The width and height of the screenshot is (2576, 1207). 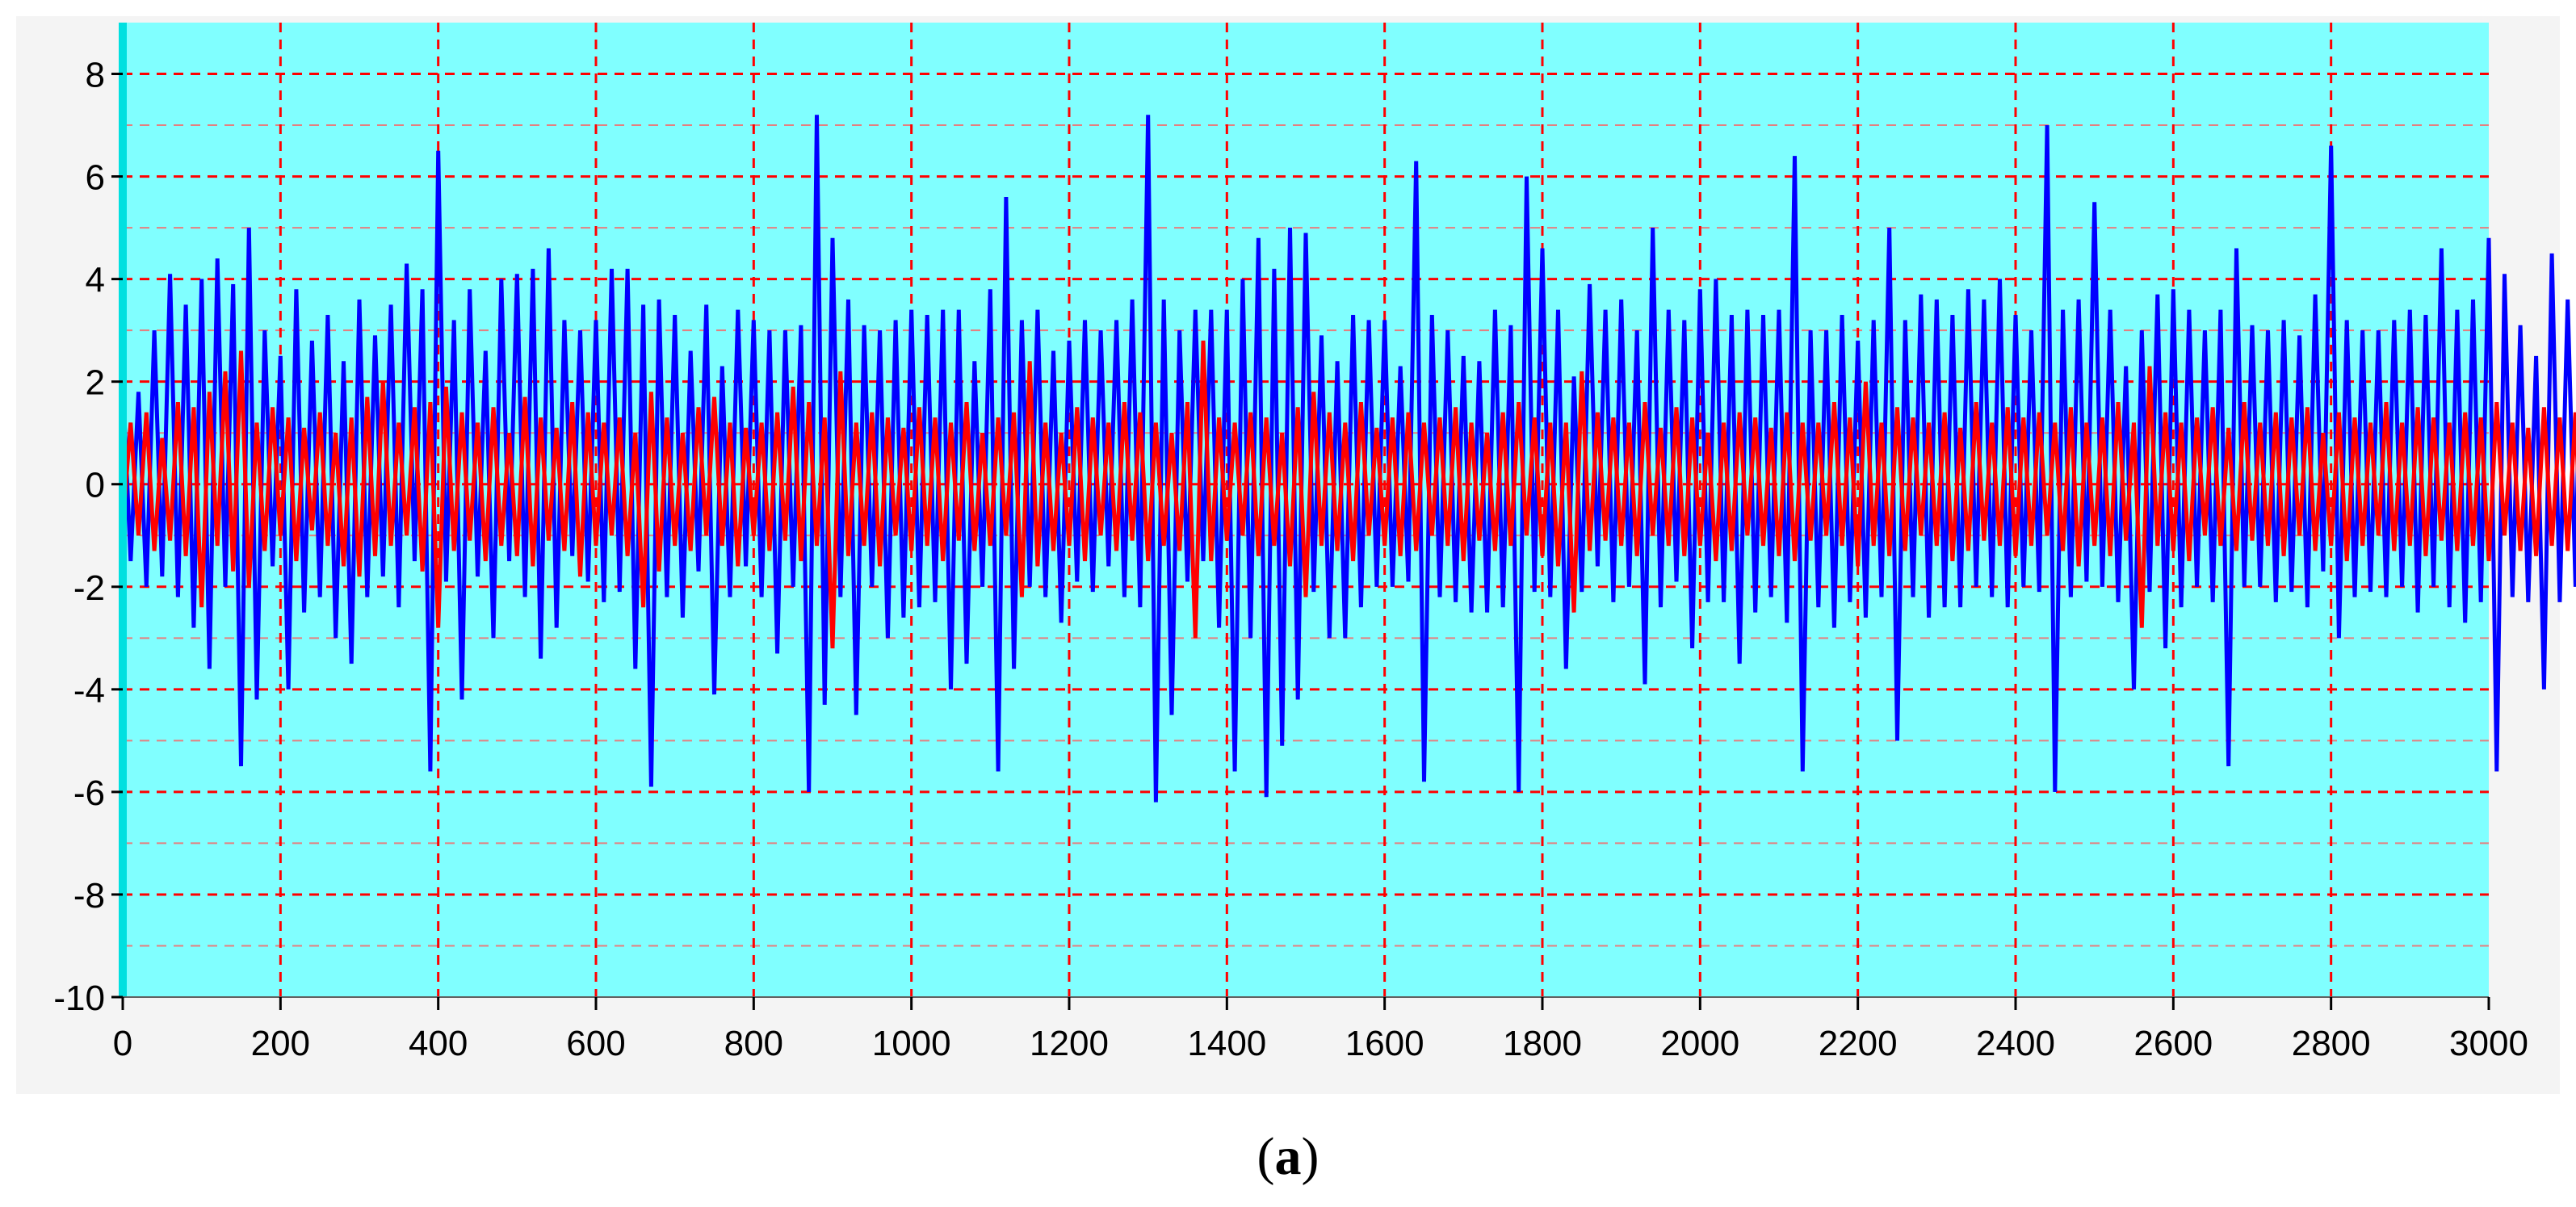 What do you see at coordinates (122, 1043) in the screenshot?
I see `x-tick-label: 0` at bounding box center [122, 1043].